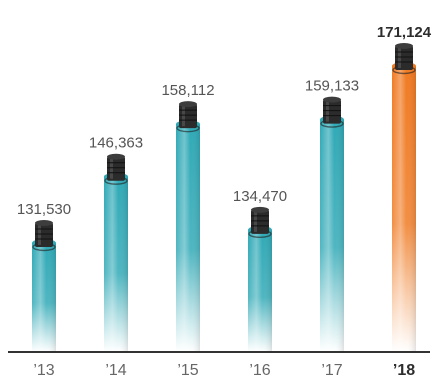  Describe the element at coordinates (187, 90) in the screenshot. I see `value-label: 158,112` at that location.